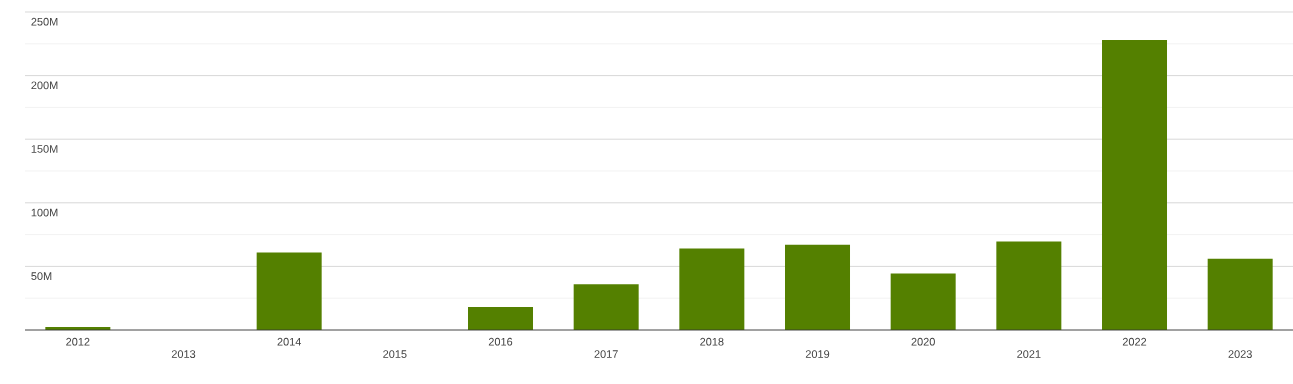  I want to click on x-tick-label: 2012, so click(78, 341).